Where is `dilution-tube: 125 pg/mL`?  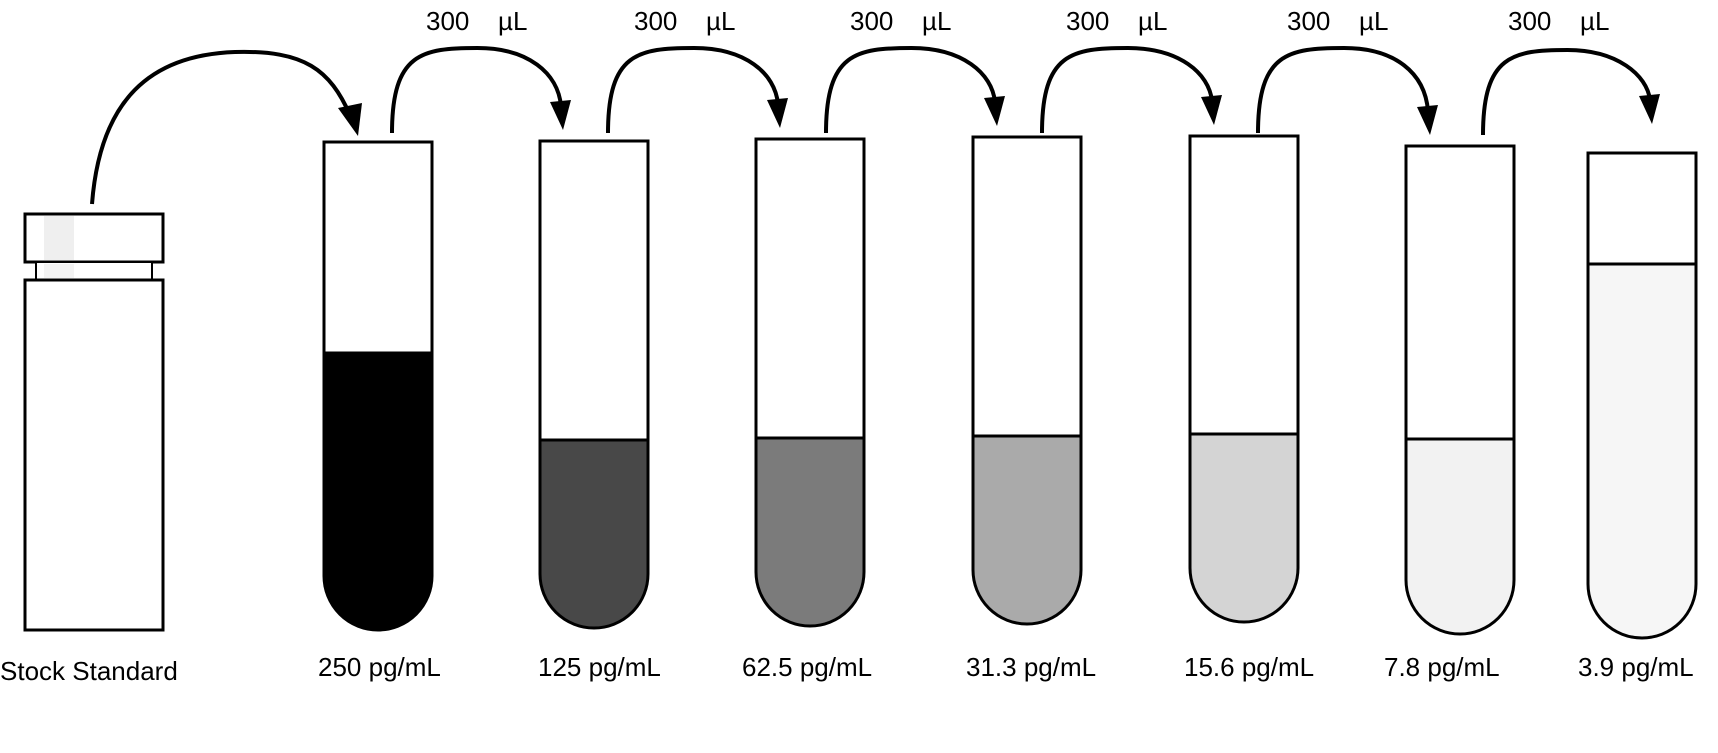
dilution-tube: 125 pg/mL is located at coordinates (599, 410).